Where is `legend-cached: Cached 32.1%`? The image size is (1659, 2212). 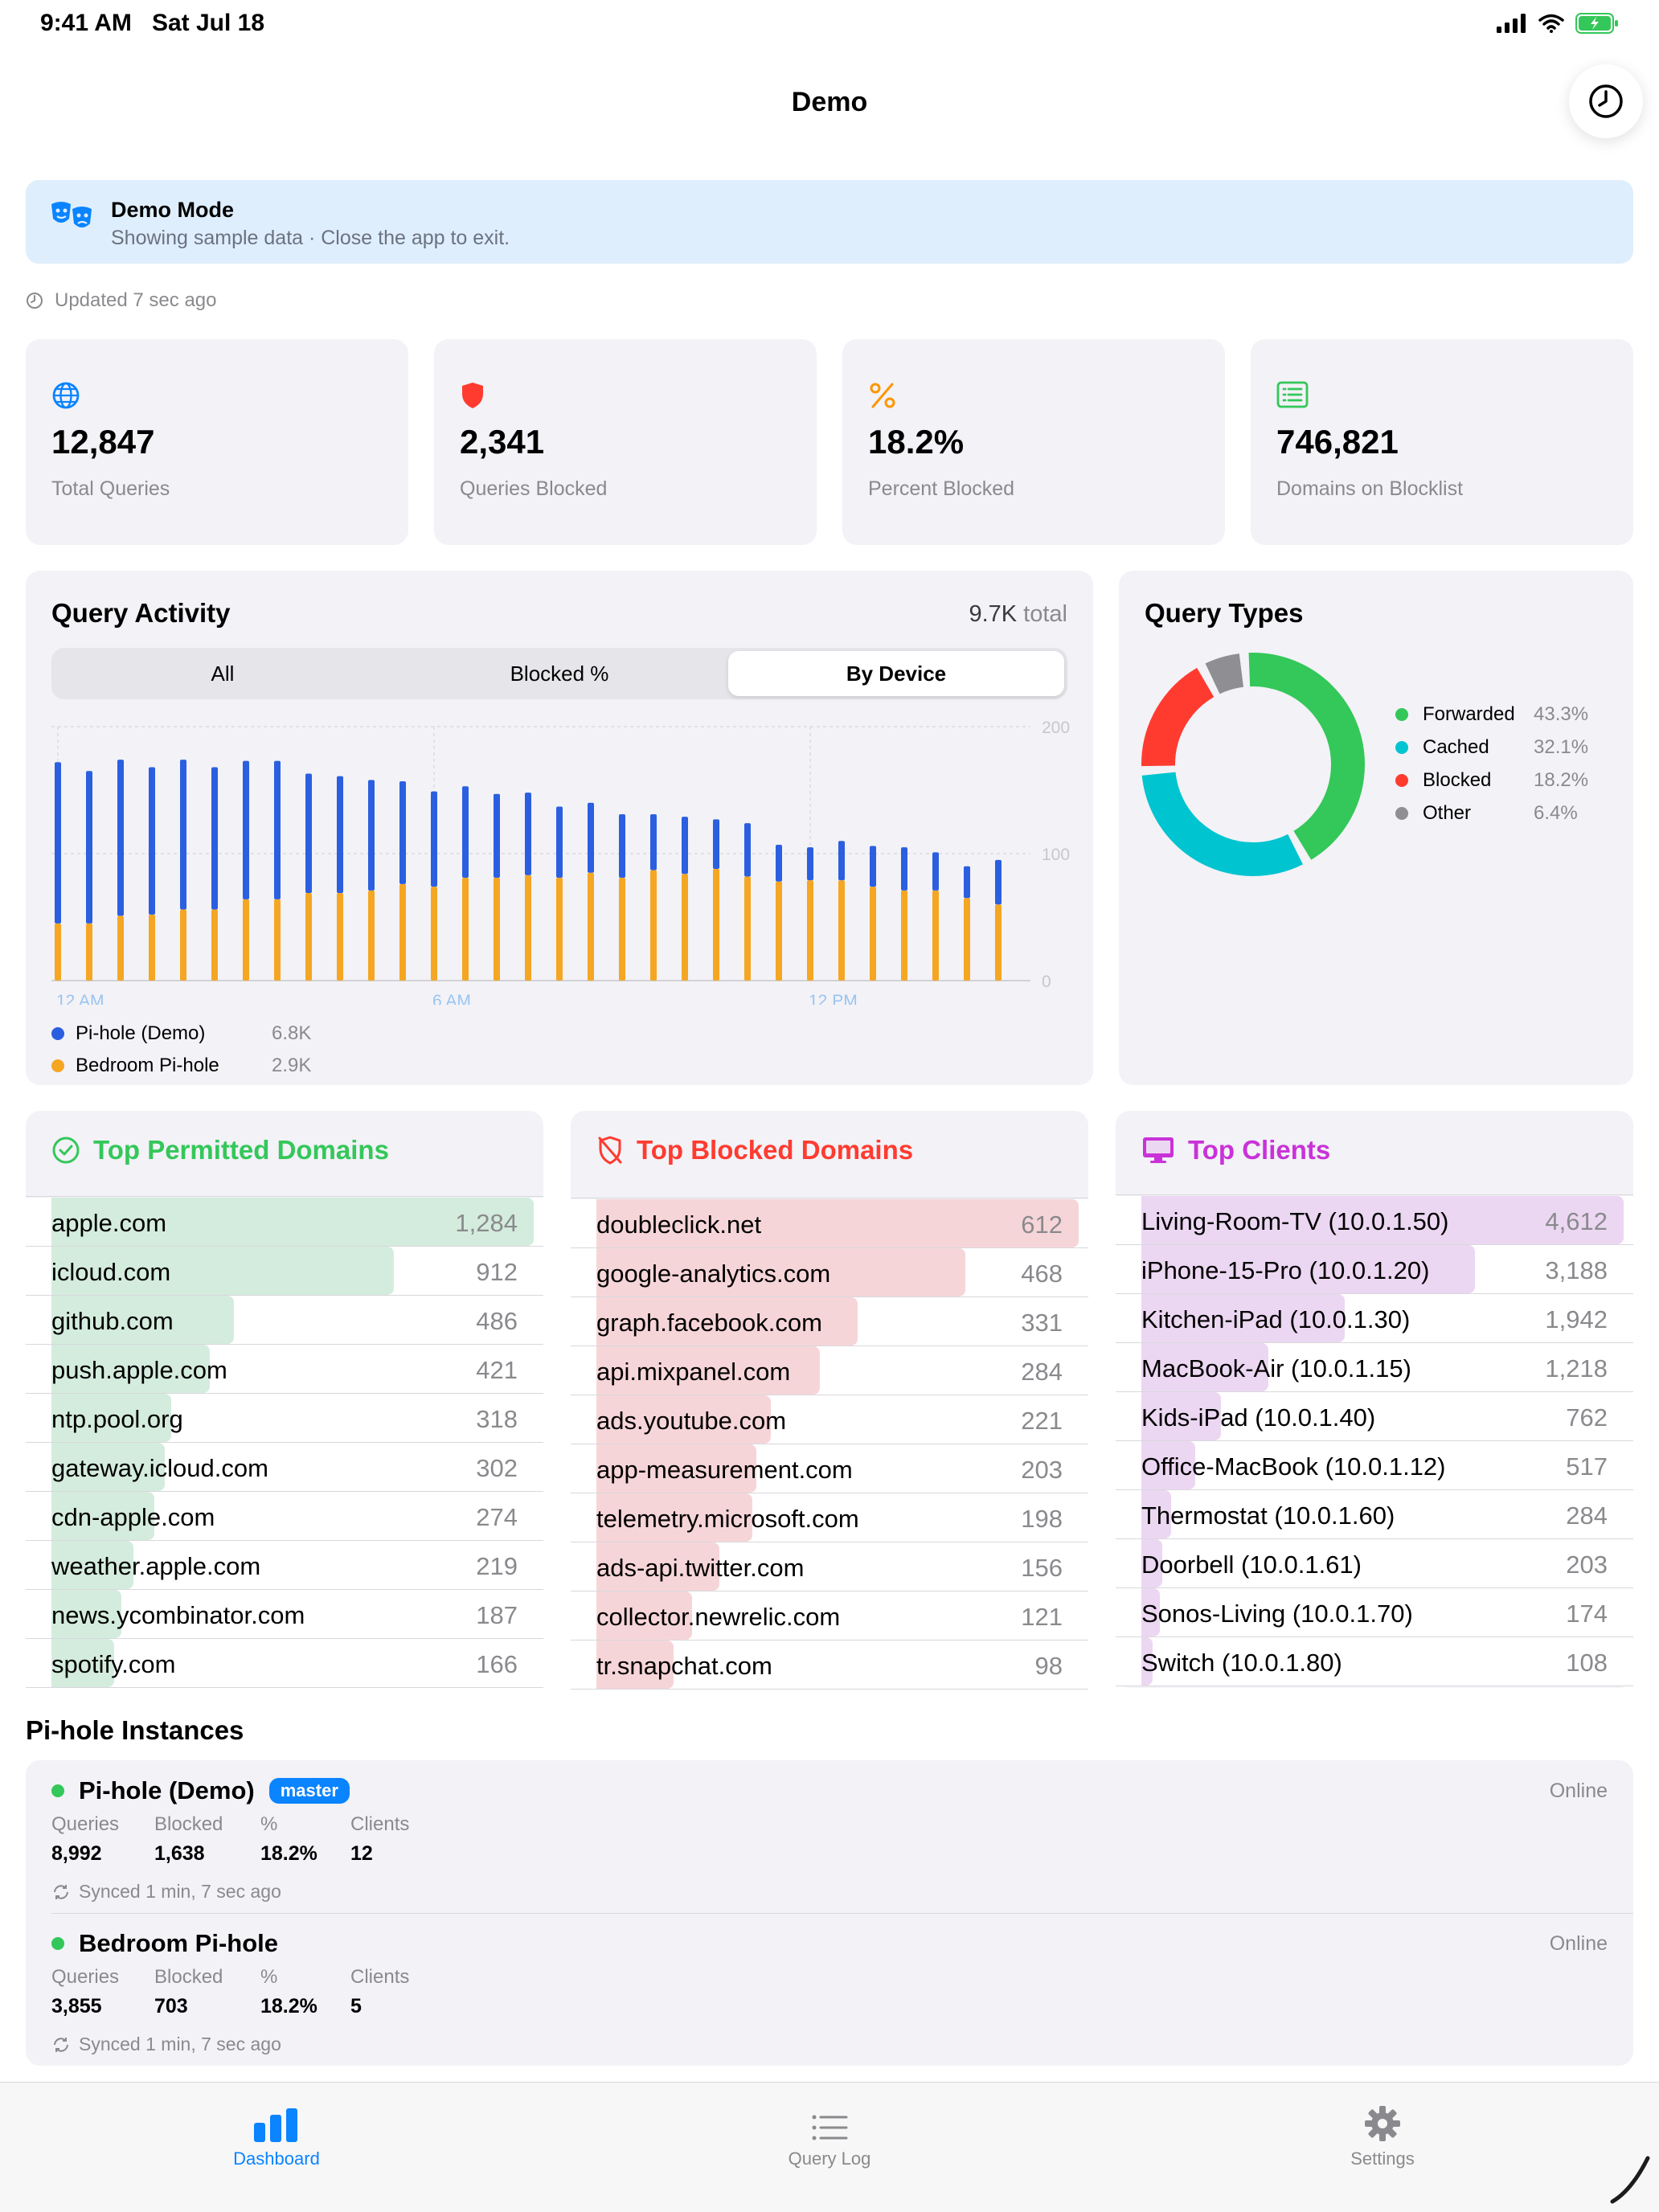 legend-cached: Cached 32.1% is located at coordinates (1491, 747).